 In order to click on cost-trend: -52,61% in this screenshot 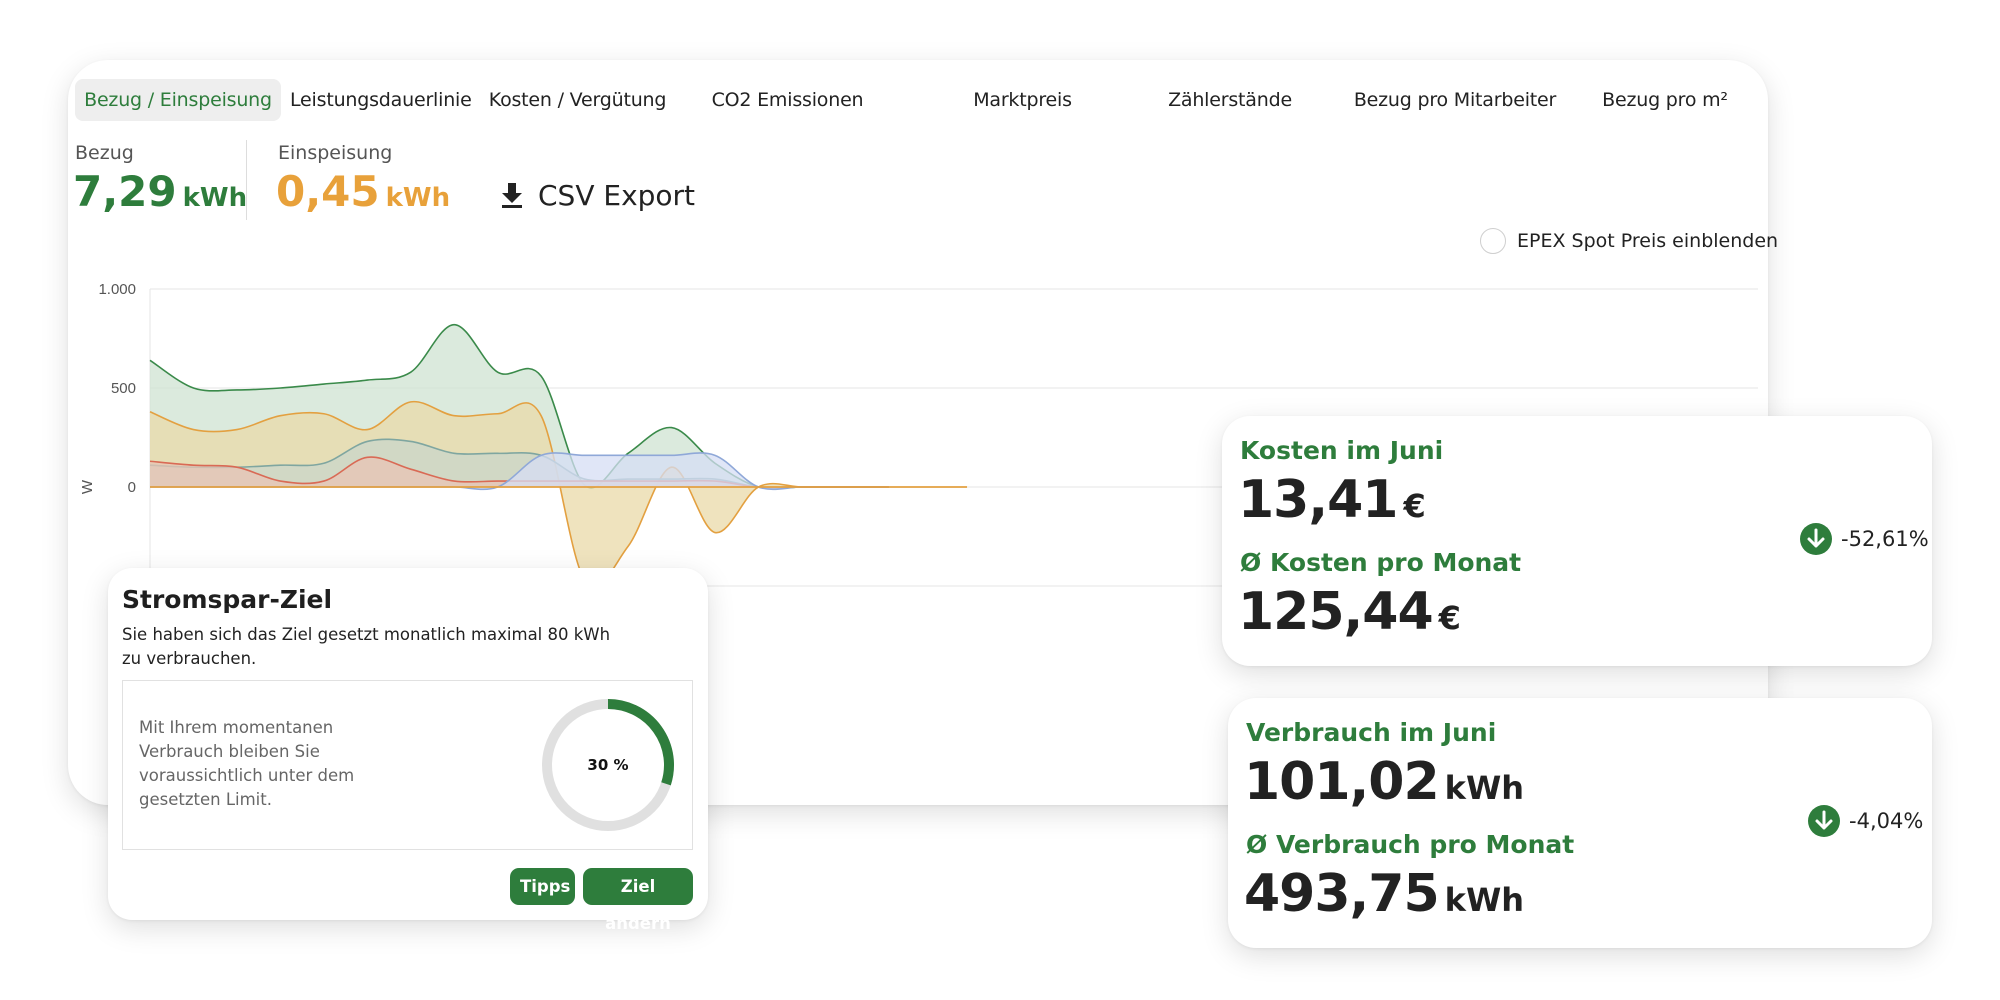, I will do `click(1864, 539)`.